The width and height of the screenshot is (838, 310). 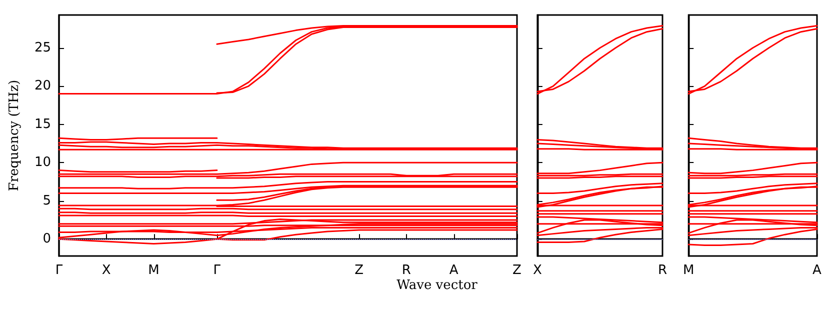 What do you see at coordinates (42, 48) in the screenshot?
I see `y-tick-label: 25` at bounding box center [42, 48].